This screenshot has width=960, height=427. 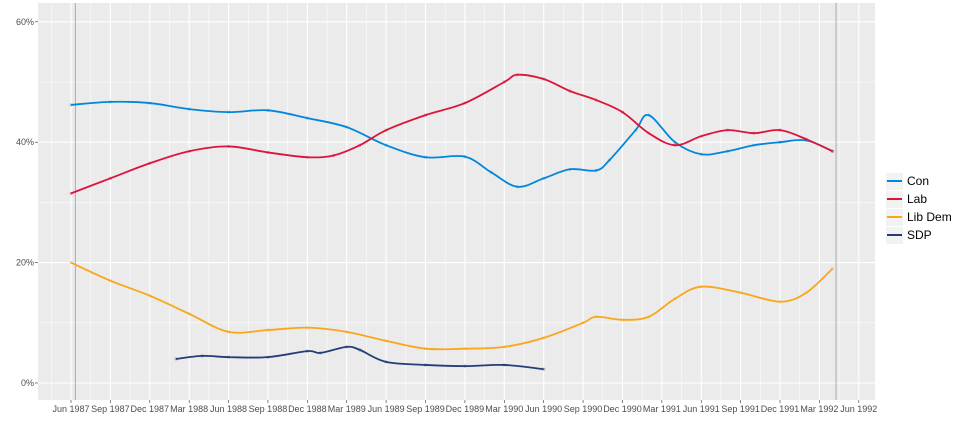 What do you see at coordinates (386, 409) in the screenshot?
I see `x-tick-label: Jun 1989` at bounding box center [386, 409].